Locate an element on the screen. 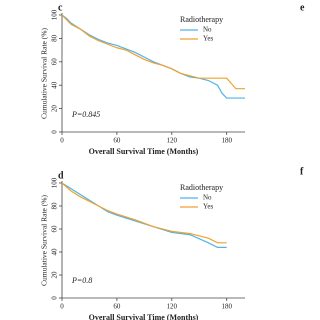 This screenshot has height=320, width=320. panel-label: d is located at coordinates (61, 175).